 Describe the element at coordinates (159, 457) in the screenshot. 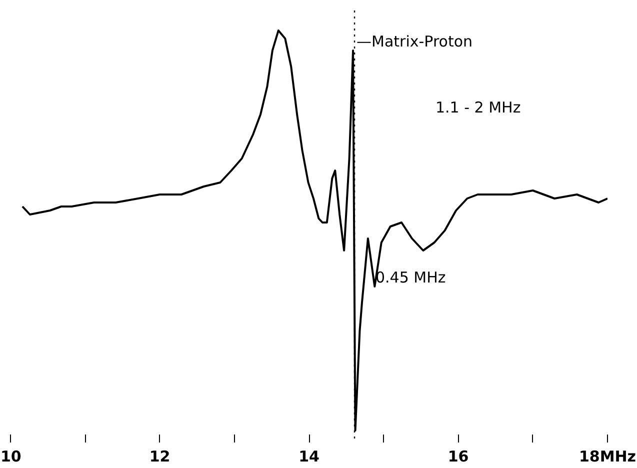

I see `x-tick-label: 12` at that location.